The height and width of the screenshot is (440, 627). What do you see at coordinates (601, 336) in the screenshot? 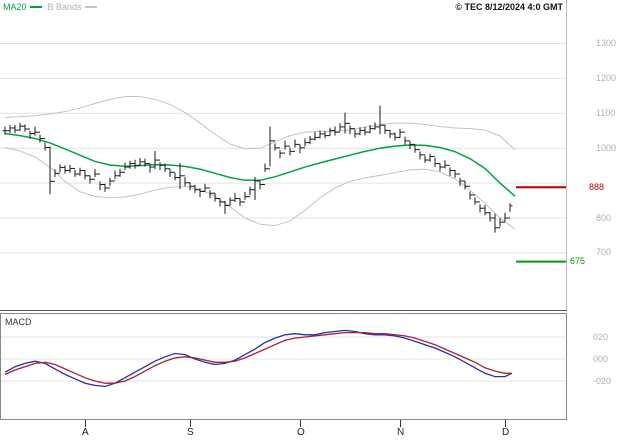
I see `macd-axis-label: 020` at bounding box center [601, 336].